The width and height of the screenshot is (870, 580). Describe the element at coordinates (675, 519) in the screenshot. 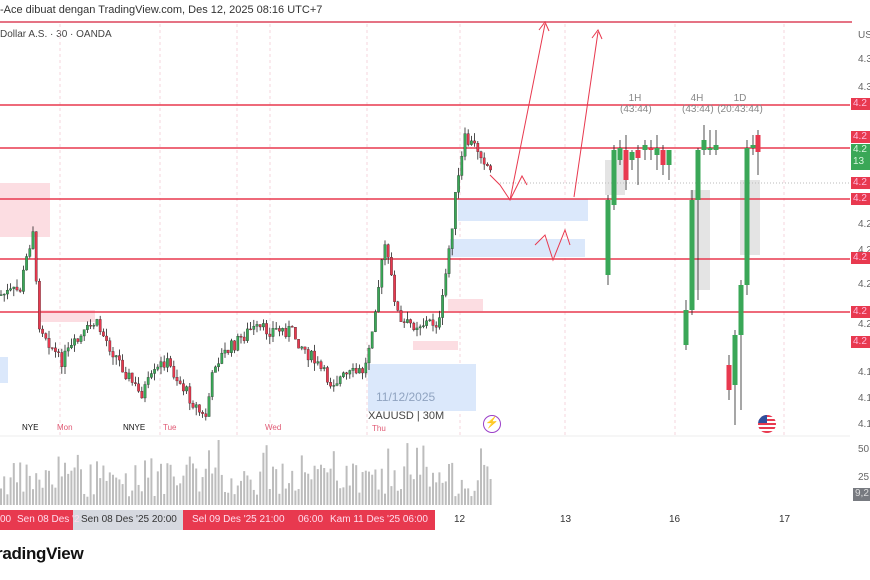

I see `time-tick: 16` at that location.